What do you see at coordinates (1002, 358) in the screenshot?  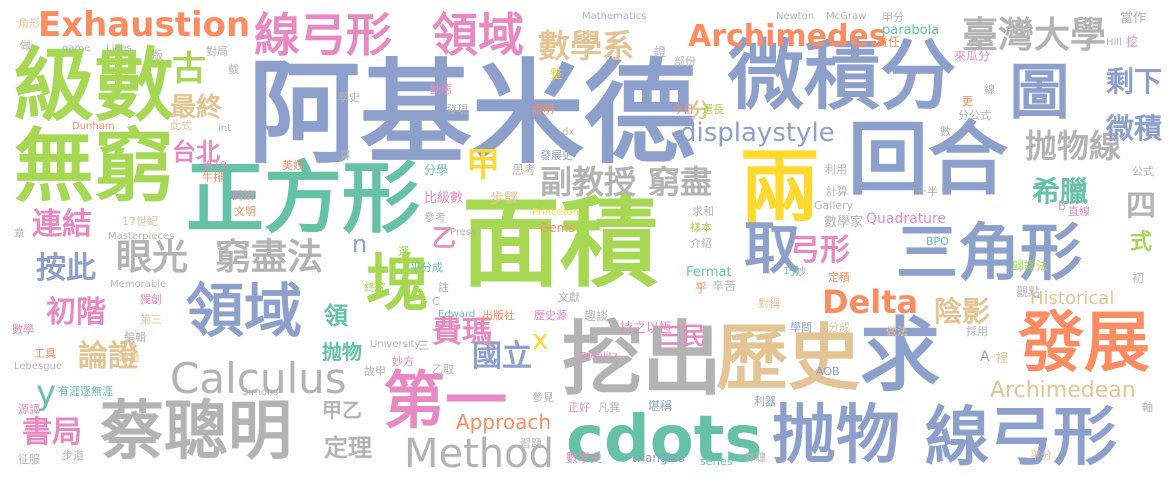 I see `word-inside: 裡` at bounding box center [1002, 358].